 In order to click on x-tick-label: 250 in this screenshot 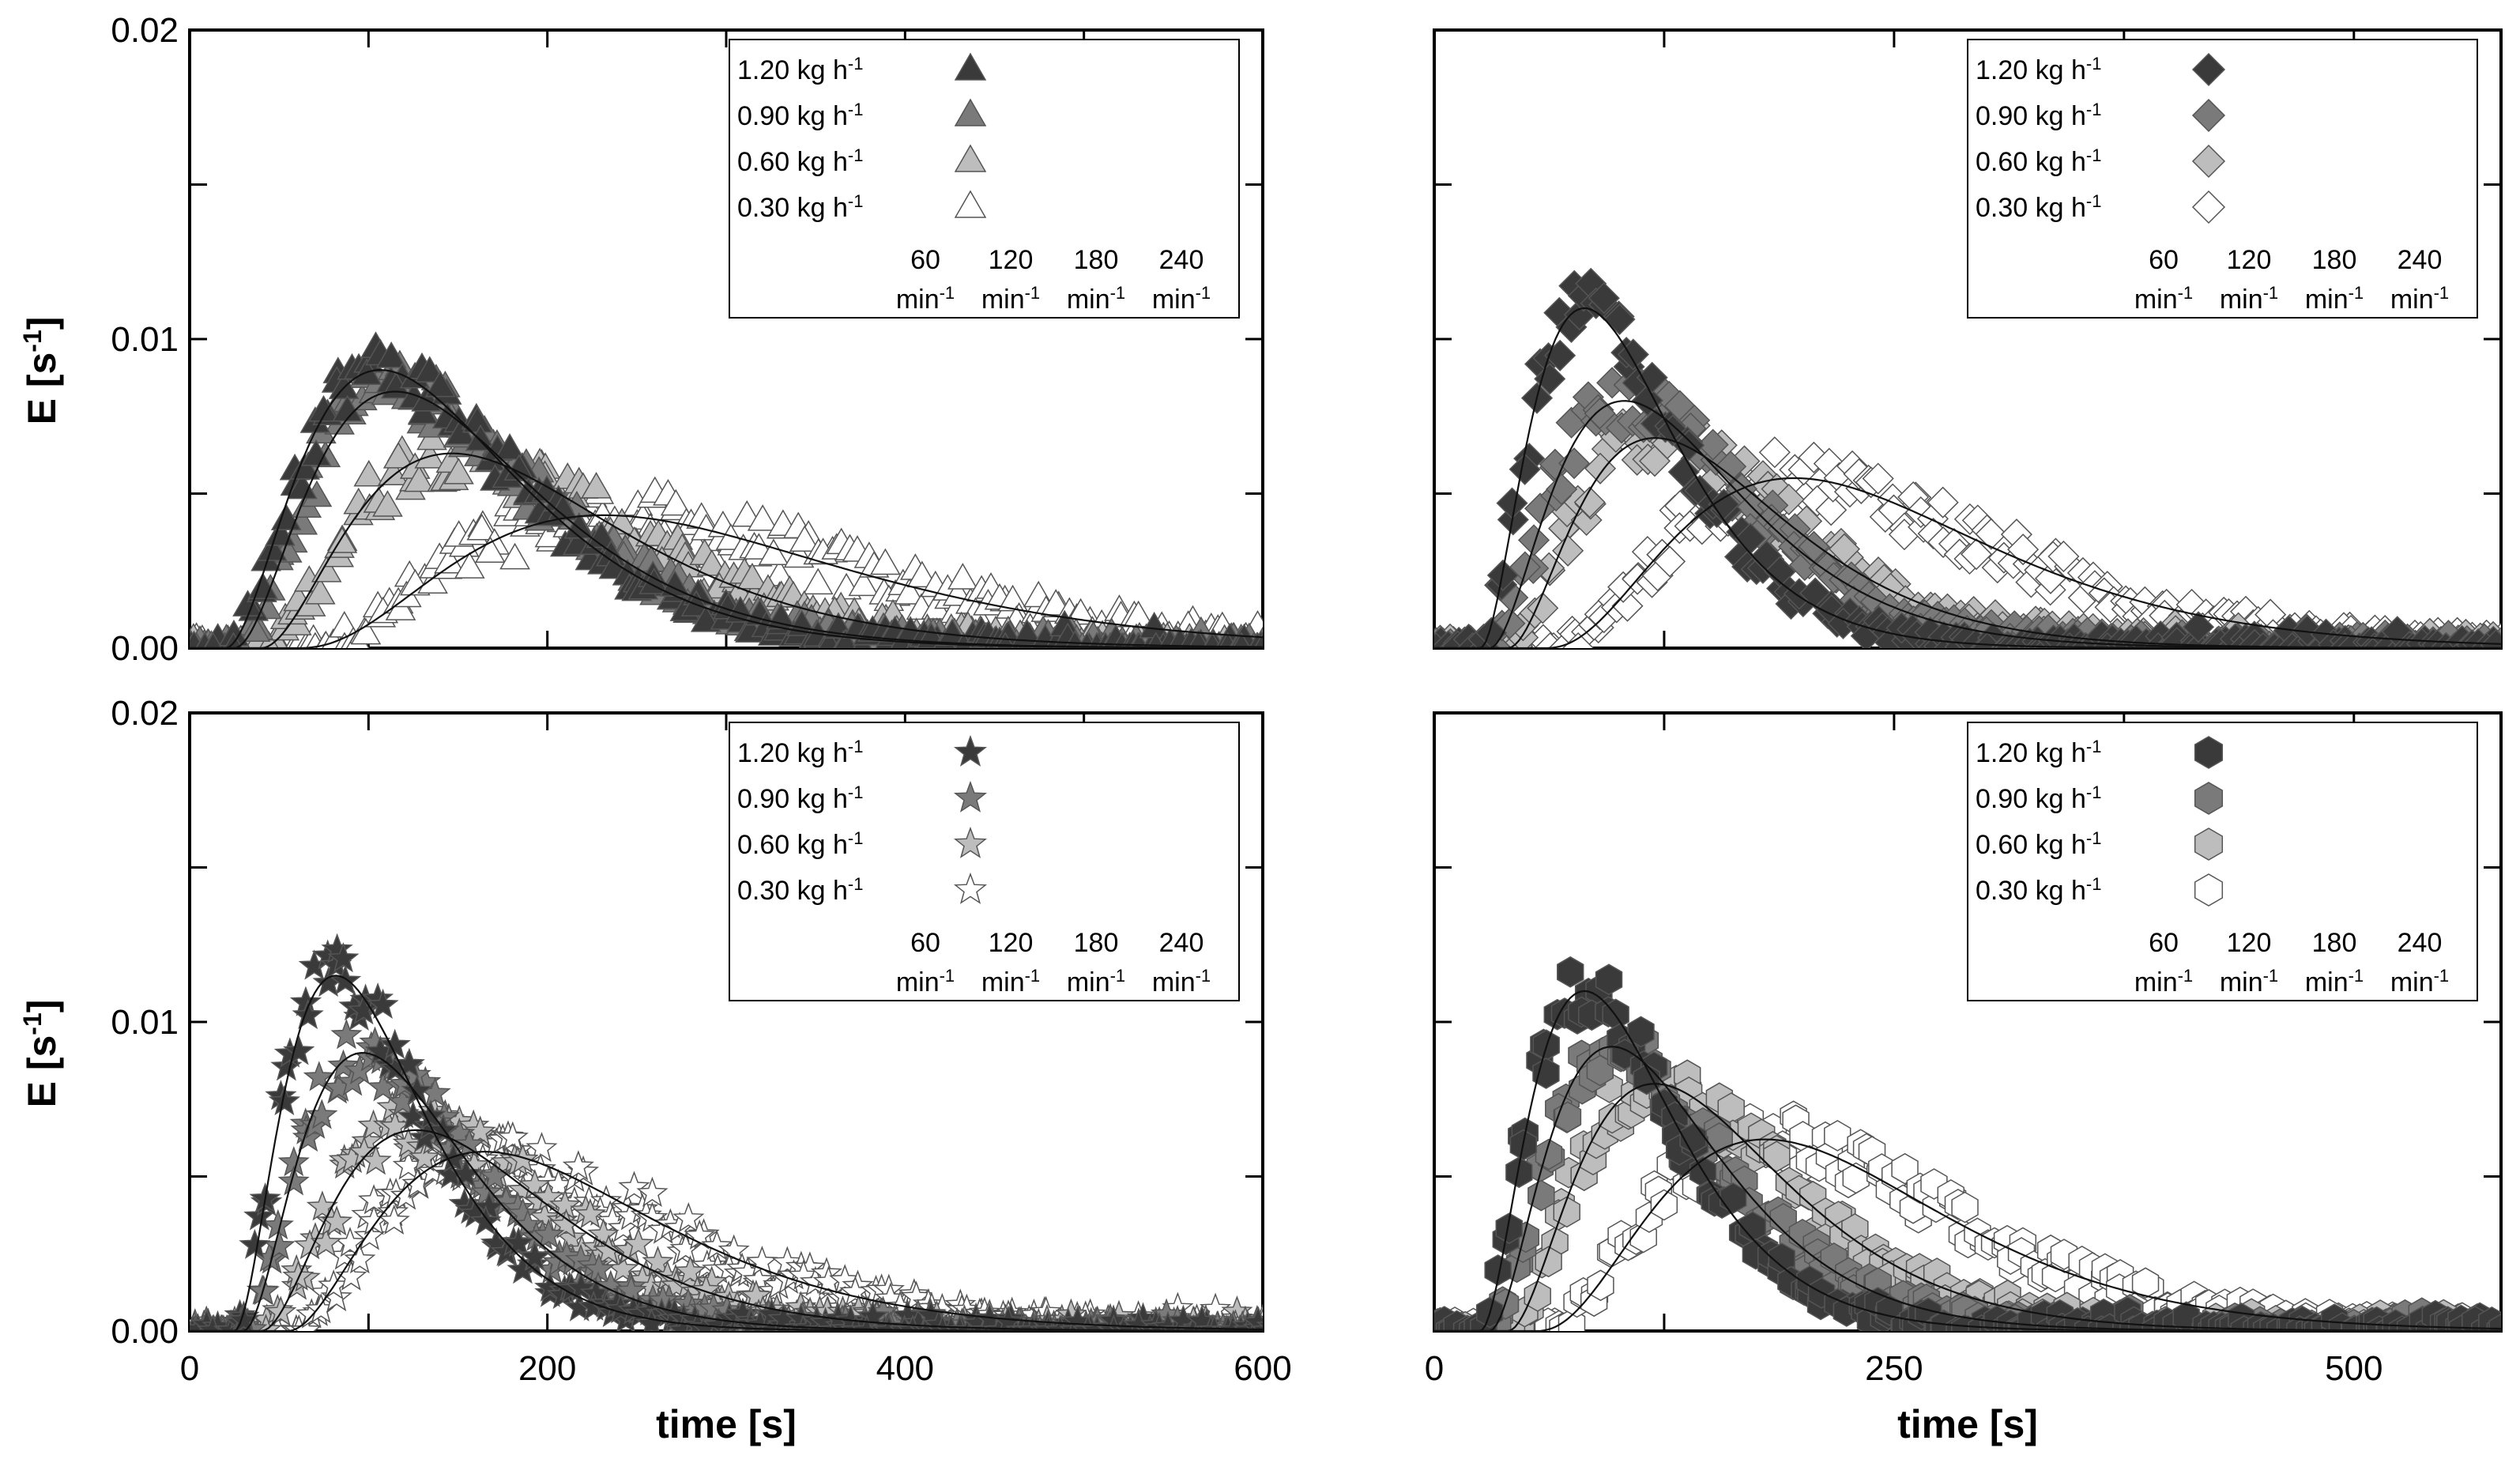, I will do `click(1894, 1368)`.